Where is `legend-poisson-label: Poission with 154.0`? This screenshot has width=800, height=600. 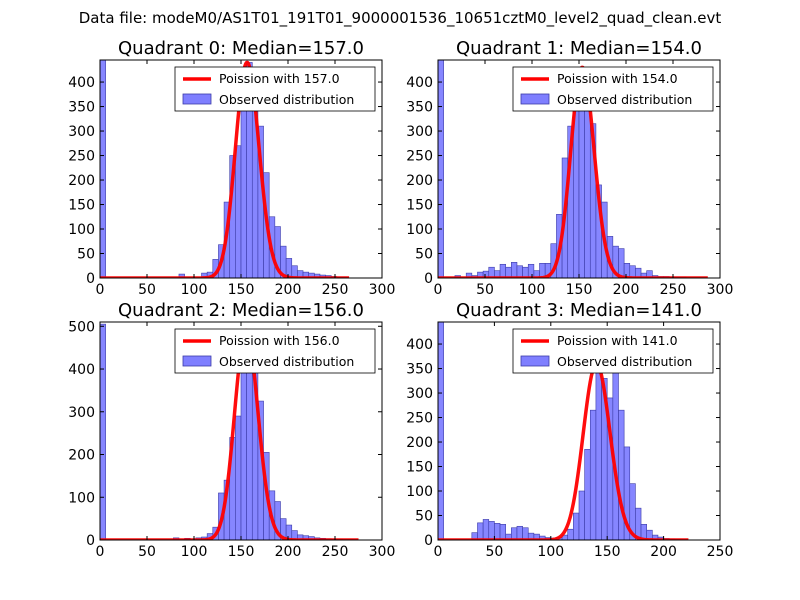
legend-poisson-label: Poission with 154.0 is located at coordinates (617, 78).